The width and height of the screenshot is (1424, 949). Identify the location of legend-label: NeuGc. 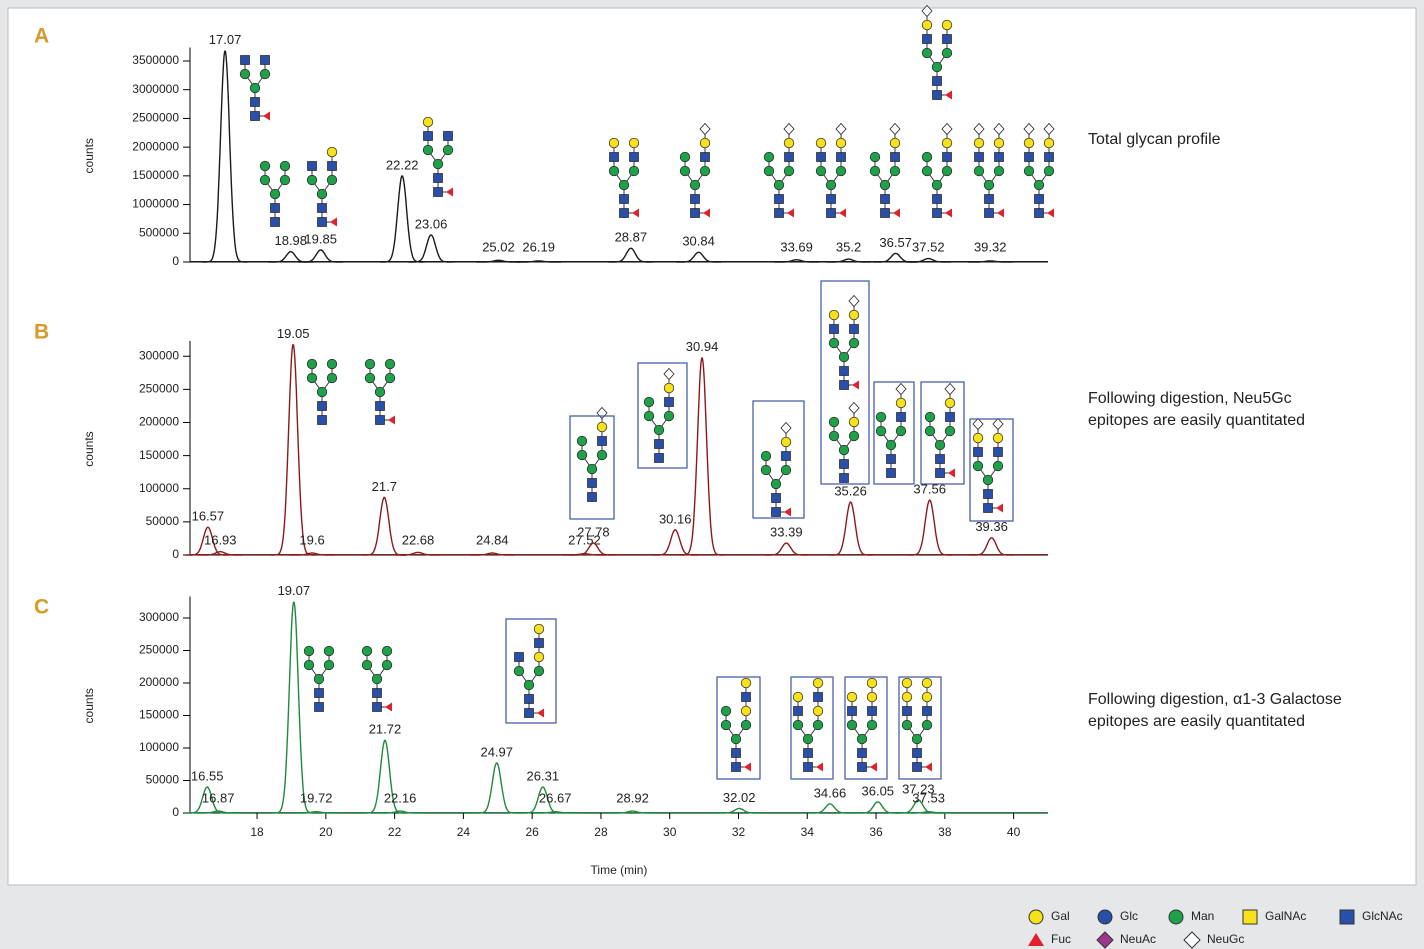
(1225, 939).